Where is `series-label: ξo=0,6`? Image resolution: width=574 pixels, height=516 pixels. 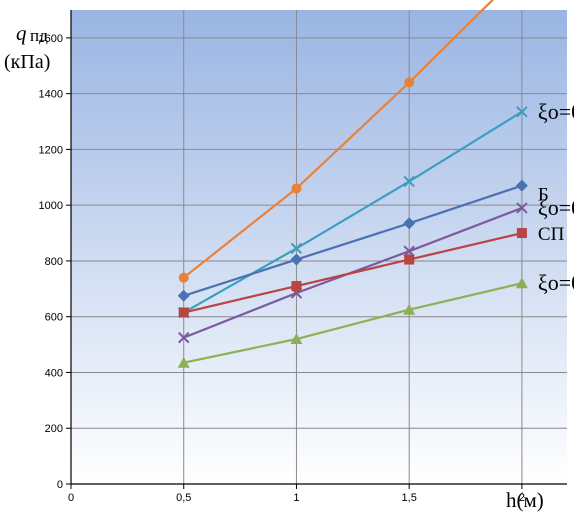
series-label: ξo=0,6 is located at coordinates (556, 207).